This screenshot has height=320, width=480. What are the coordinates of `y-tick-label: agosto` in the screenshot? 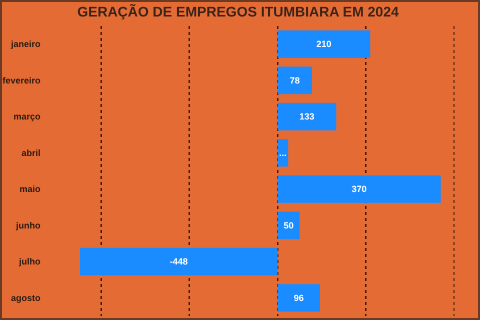 It's located at (25, 297).